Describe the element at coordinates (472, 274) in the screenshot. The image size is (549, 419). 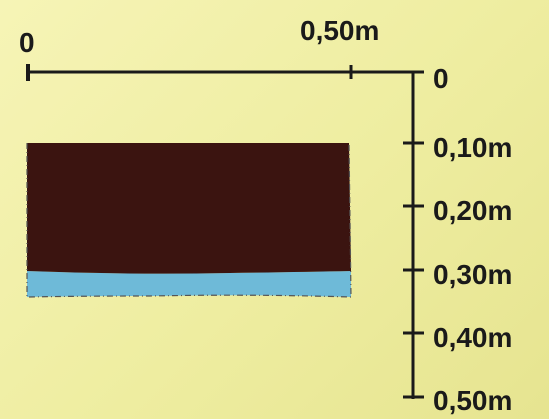
I see `vertical-scale-label: 0,30m` at that location.